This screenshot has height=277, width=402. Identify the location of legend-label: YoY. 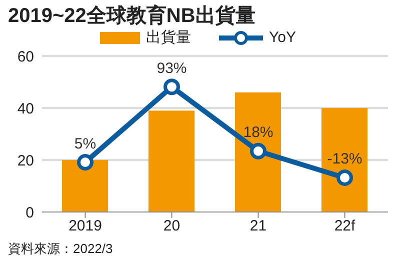
(282, 37).